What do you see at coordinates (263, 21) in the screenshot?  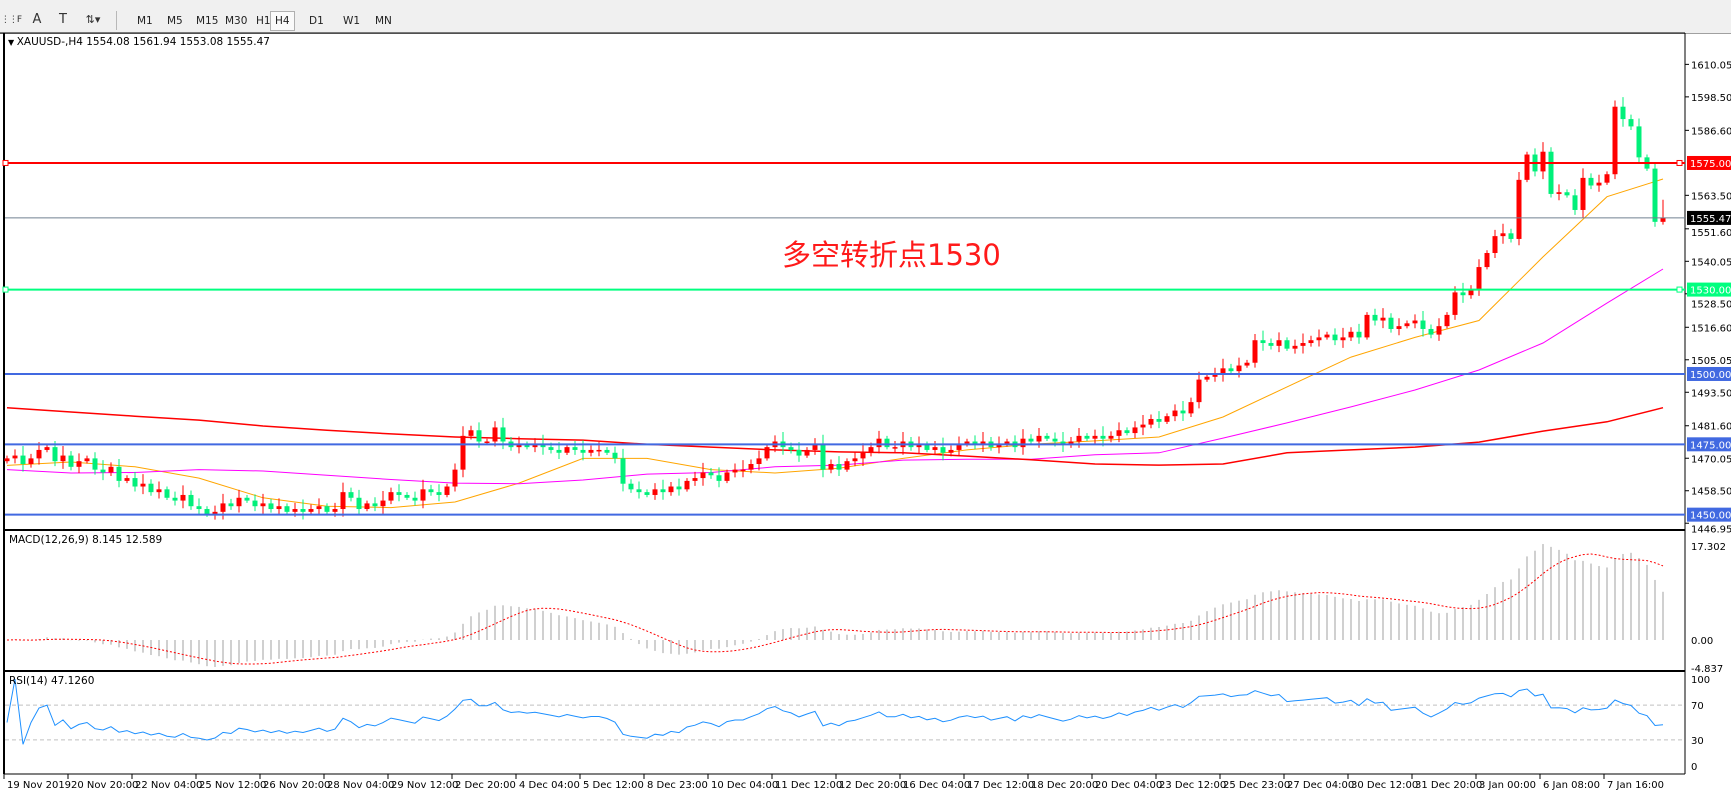 I see `timeframe-h1-button: H1` at bounding box center [263, 21].